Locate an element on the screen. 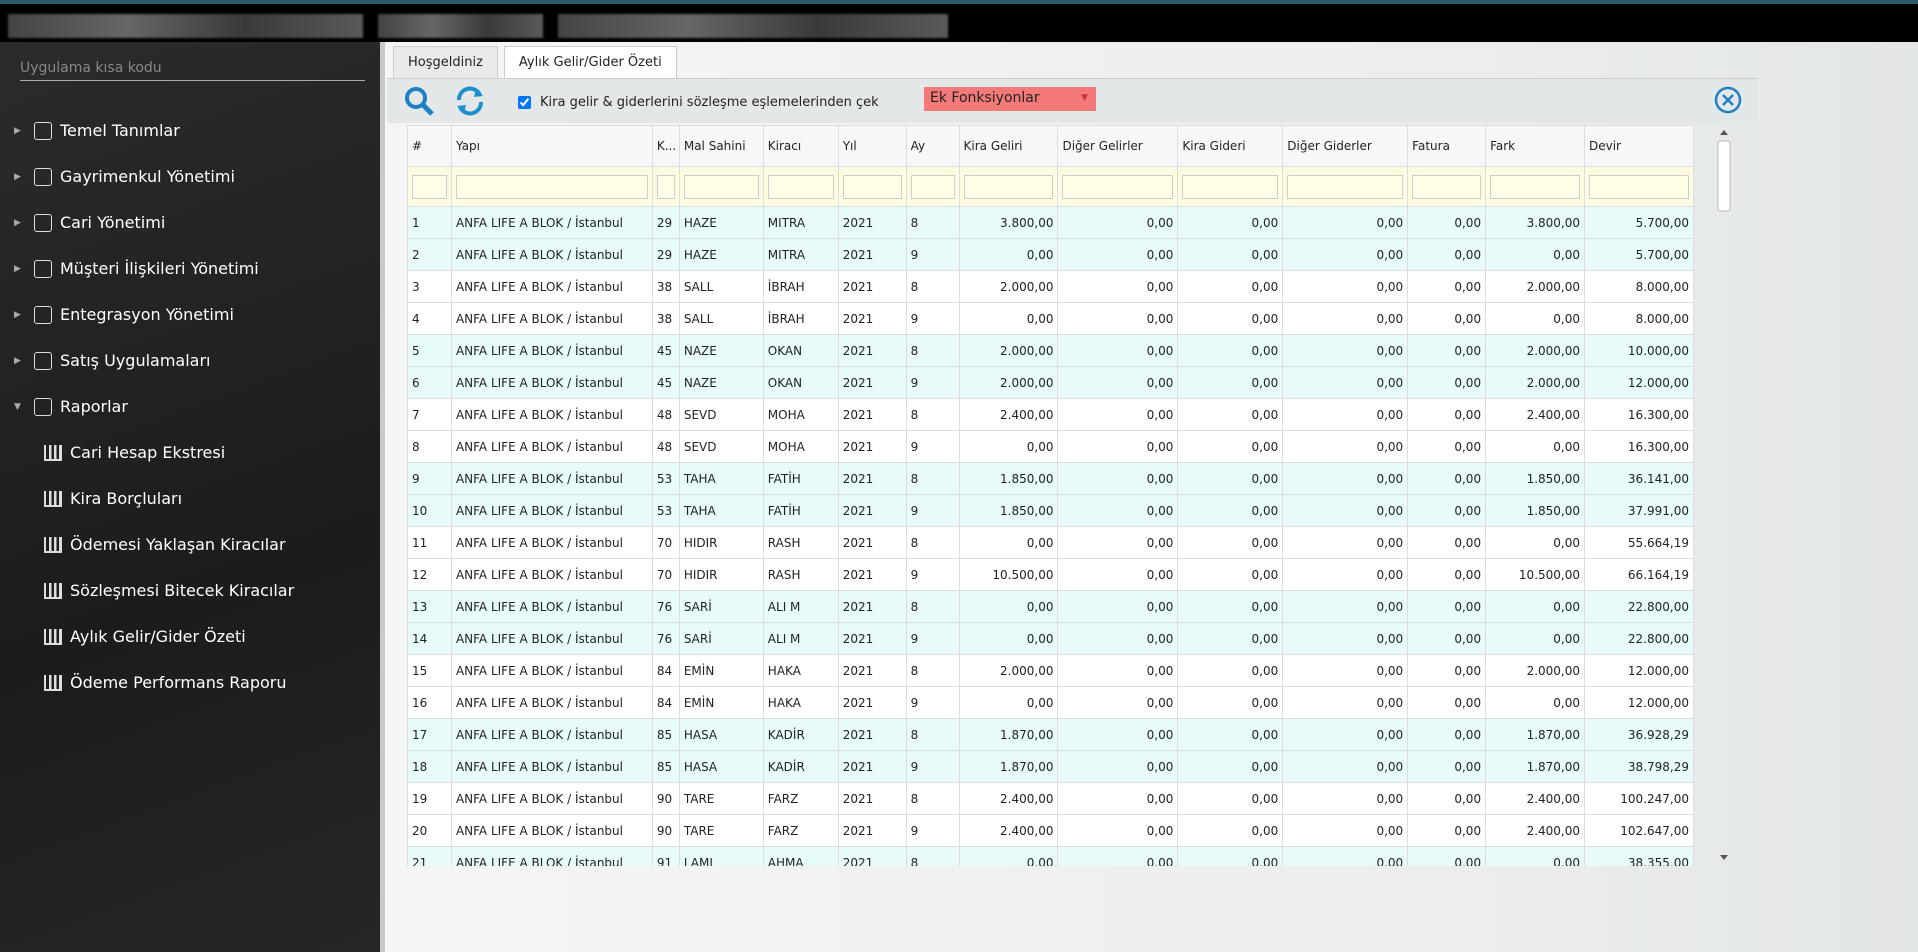  menu-item: ▼ Raporlar is located at coordinates (71, 406).